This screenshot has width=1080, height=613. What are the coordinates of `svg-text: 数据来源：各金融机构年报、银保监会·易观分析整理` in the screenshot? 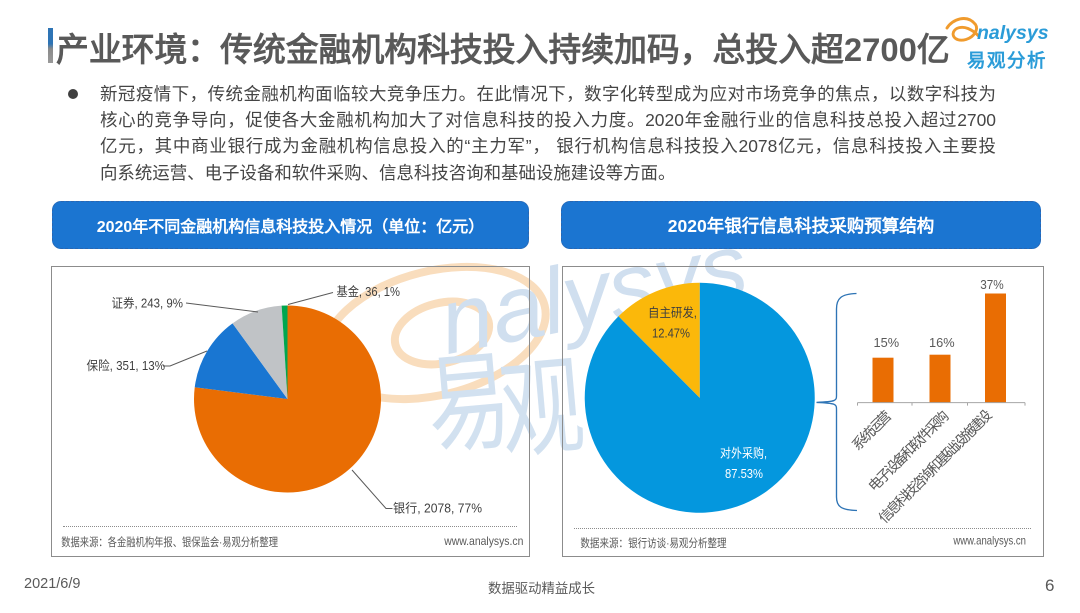 It's located at (169, 542).